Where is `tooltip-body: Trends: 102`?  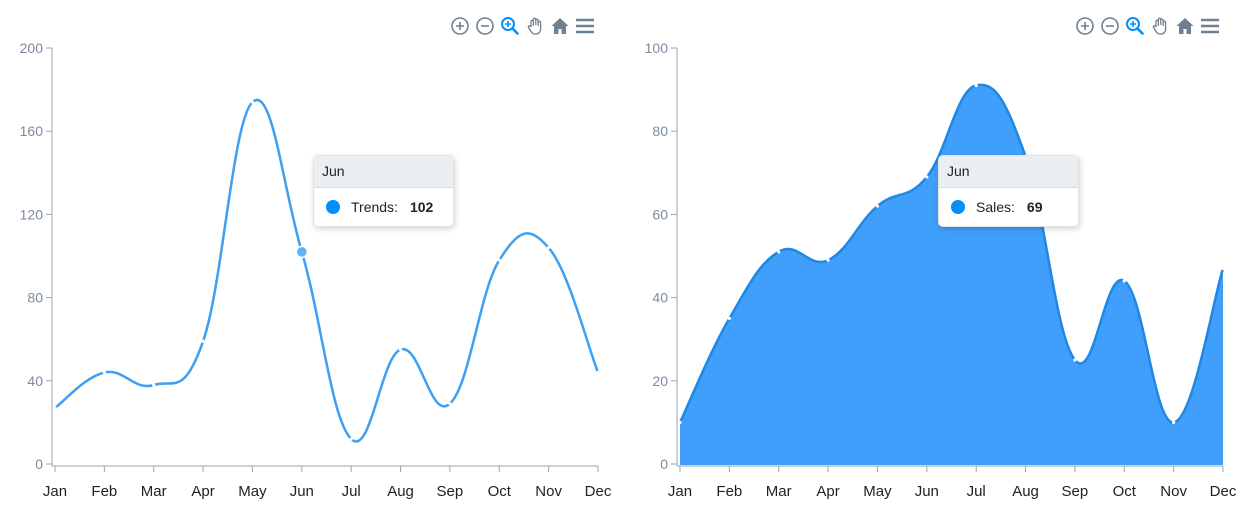
tooltip-body: Trends: 102 is located at coordinates (383, 207).